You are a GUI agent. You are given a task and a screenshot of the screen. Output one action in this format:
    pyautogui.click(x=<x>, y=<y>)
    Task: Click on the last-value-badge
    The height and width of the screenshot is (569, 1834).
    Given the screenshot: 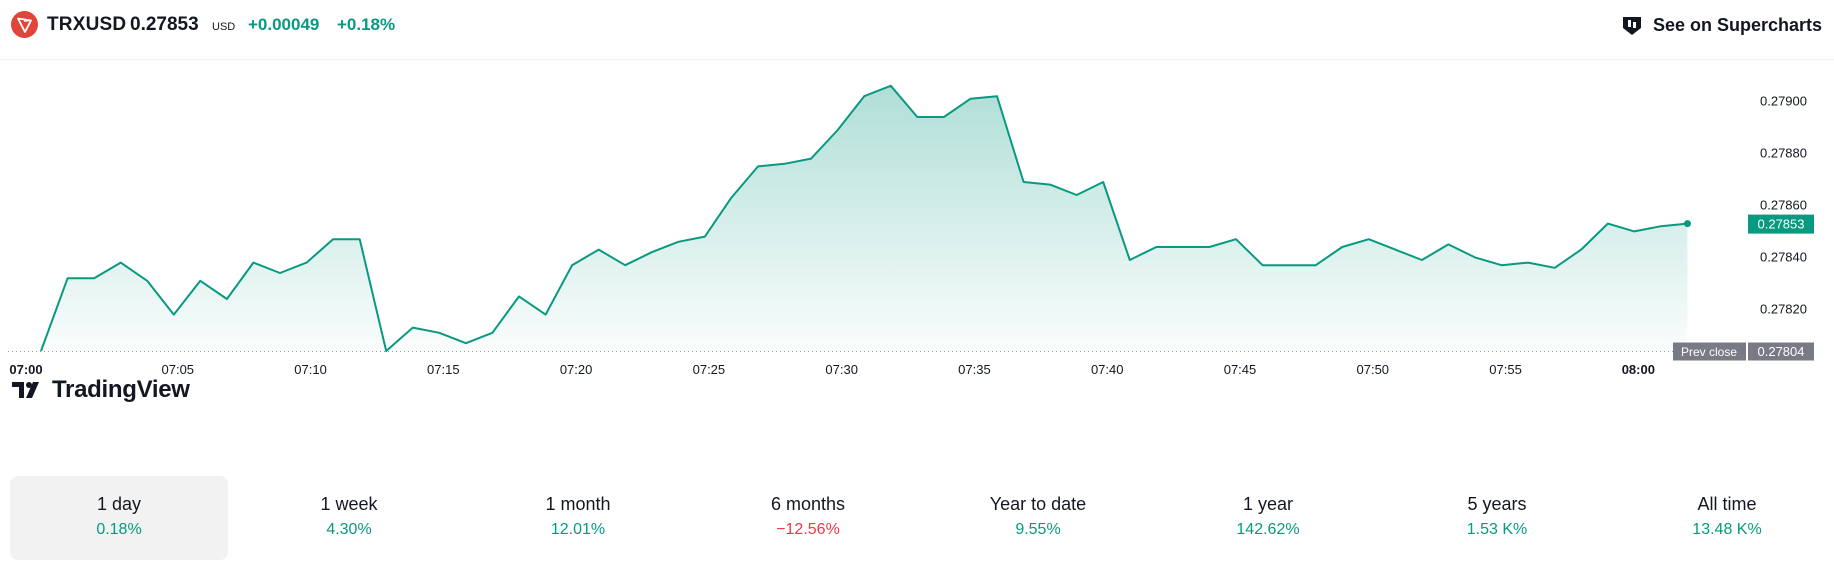 What is the action you would take?
    pyautogui.click(x=1781, y=224)
    